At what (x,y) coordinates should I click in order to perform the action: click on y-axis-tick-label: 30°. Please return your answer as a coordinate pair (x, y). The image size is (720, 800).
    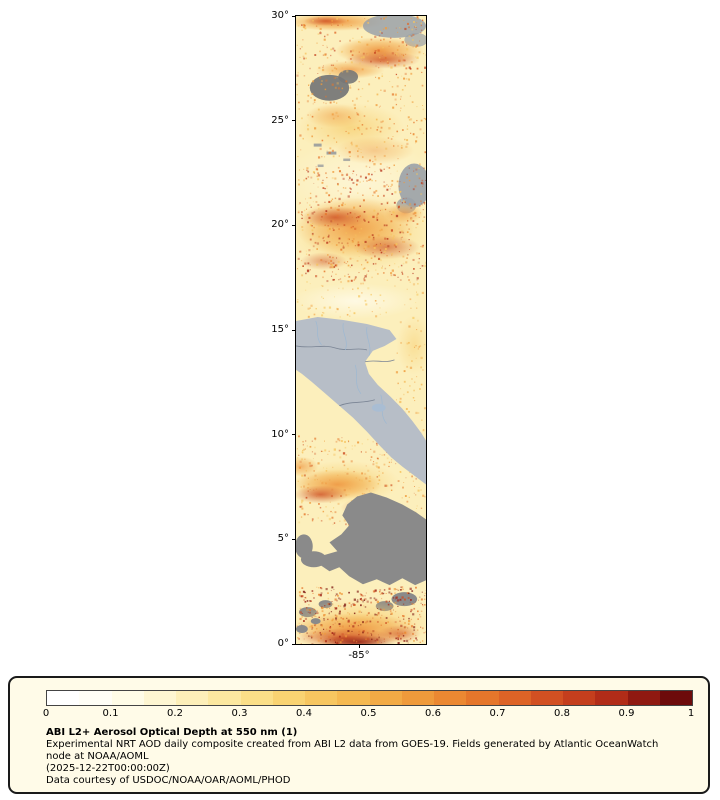
    Looking at the image, I should click on (280, 15).